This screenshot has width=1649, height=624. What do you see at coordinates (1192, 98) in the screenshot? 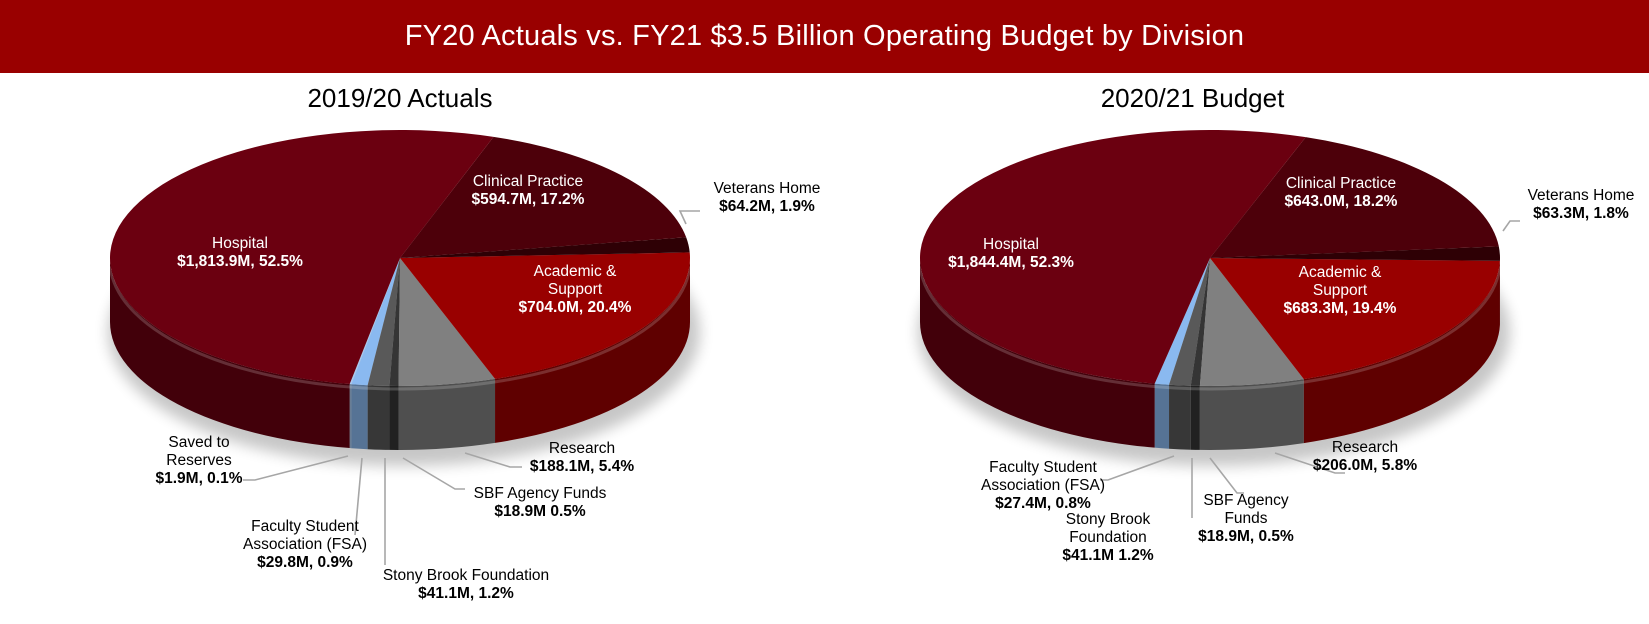
I see `chart-title: 2020/21 Budget` at bounding box center [1192, 98].